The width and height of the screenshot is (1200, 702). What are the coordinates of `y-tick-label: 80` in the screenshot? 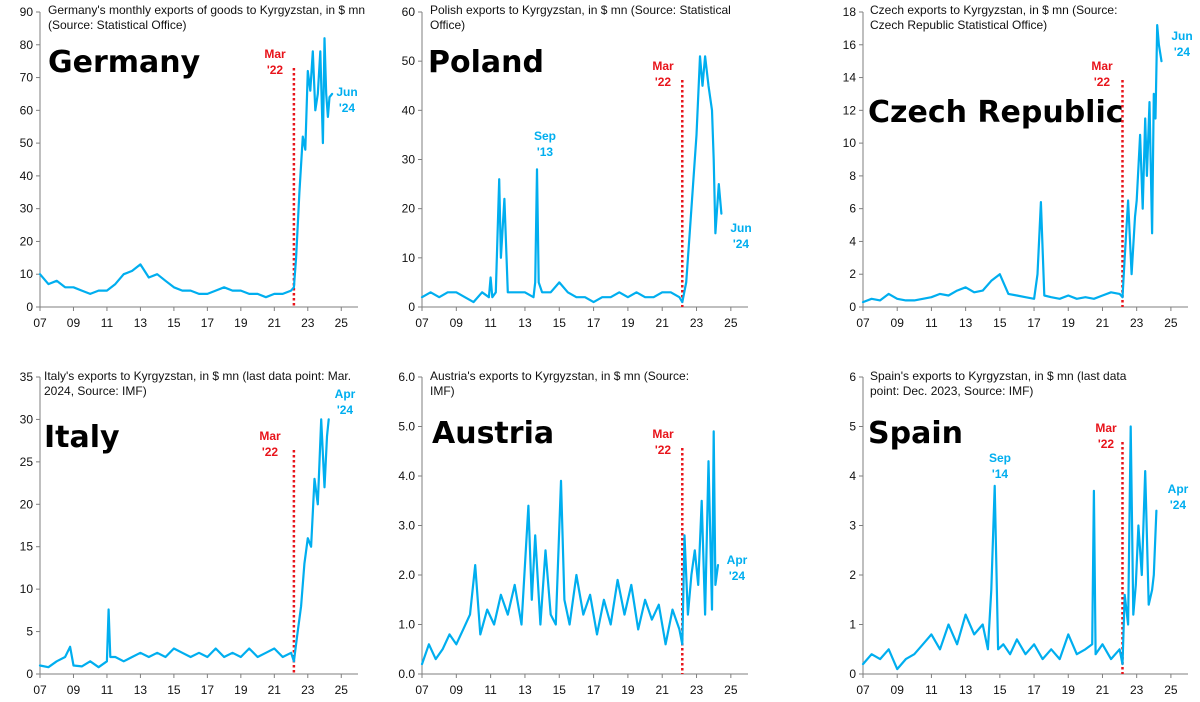 It's located at (27, 45).